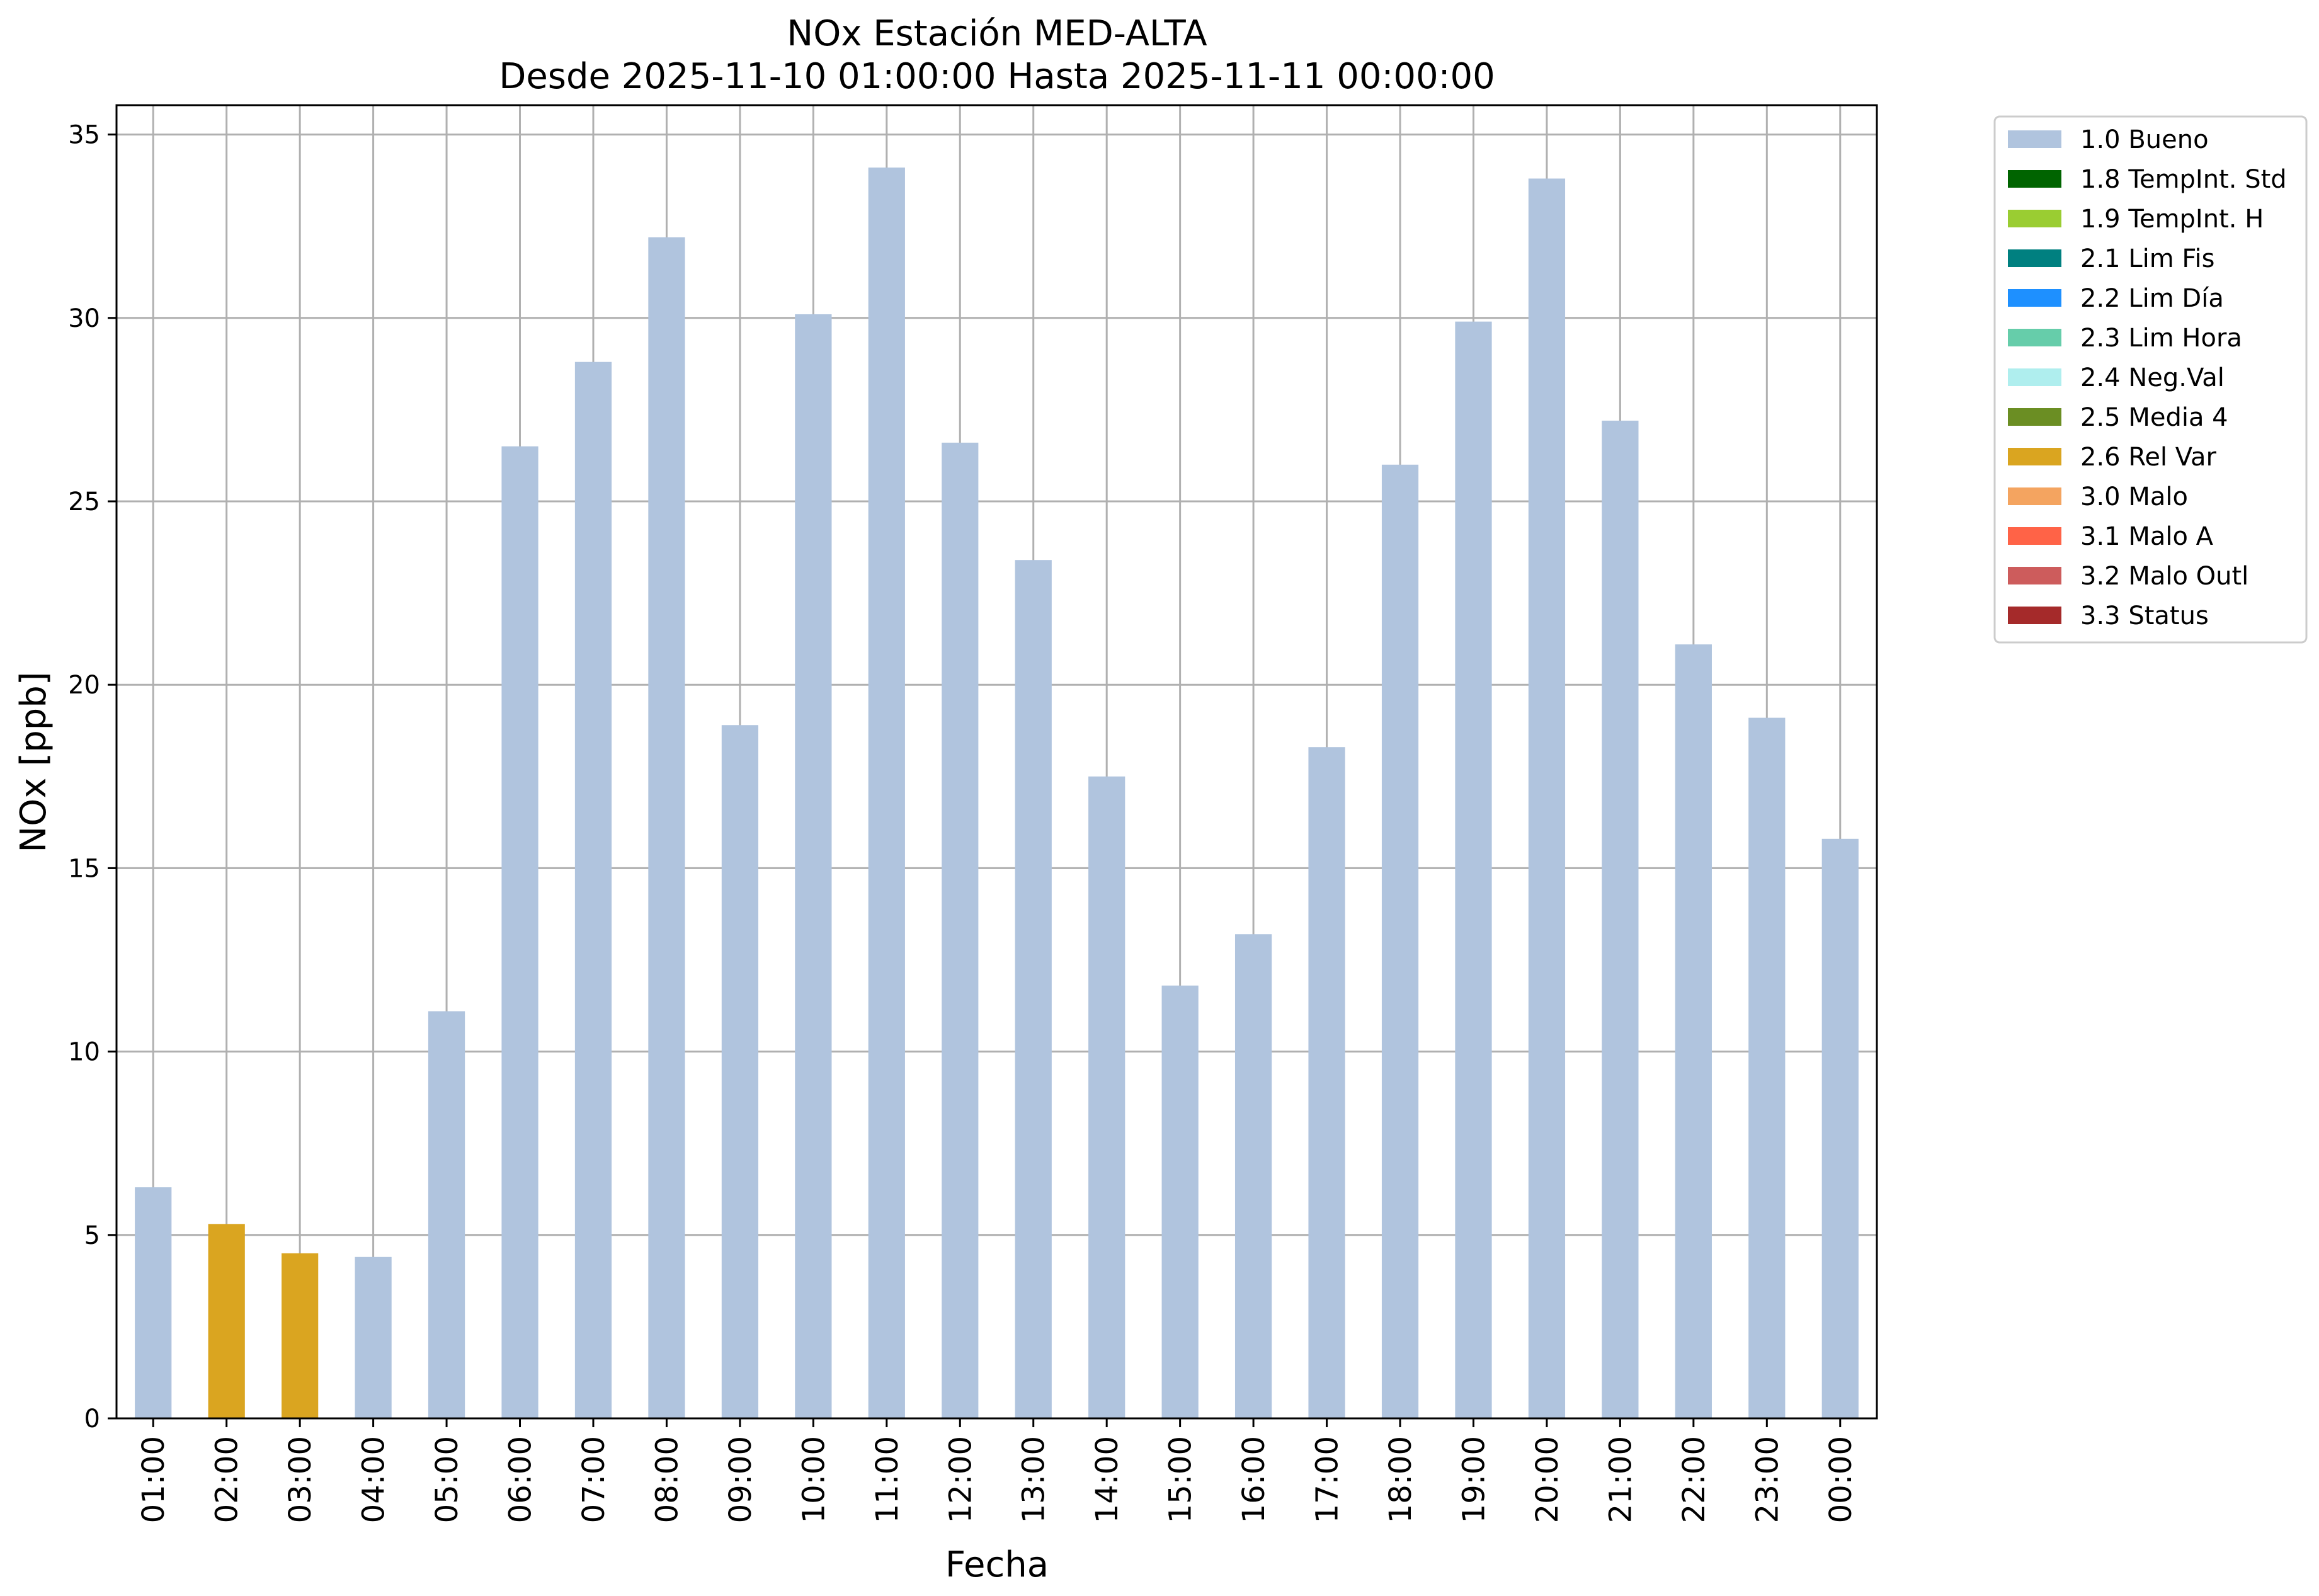  Describe the element at coordinates (226, 1321) in the screenshot. I see `bar-02:00` at that location.